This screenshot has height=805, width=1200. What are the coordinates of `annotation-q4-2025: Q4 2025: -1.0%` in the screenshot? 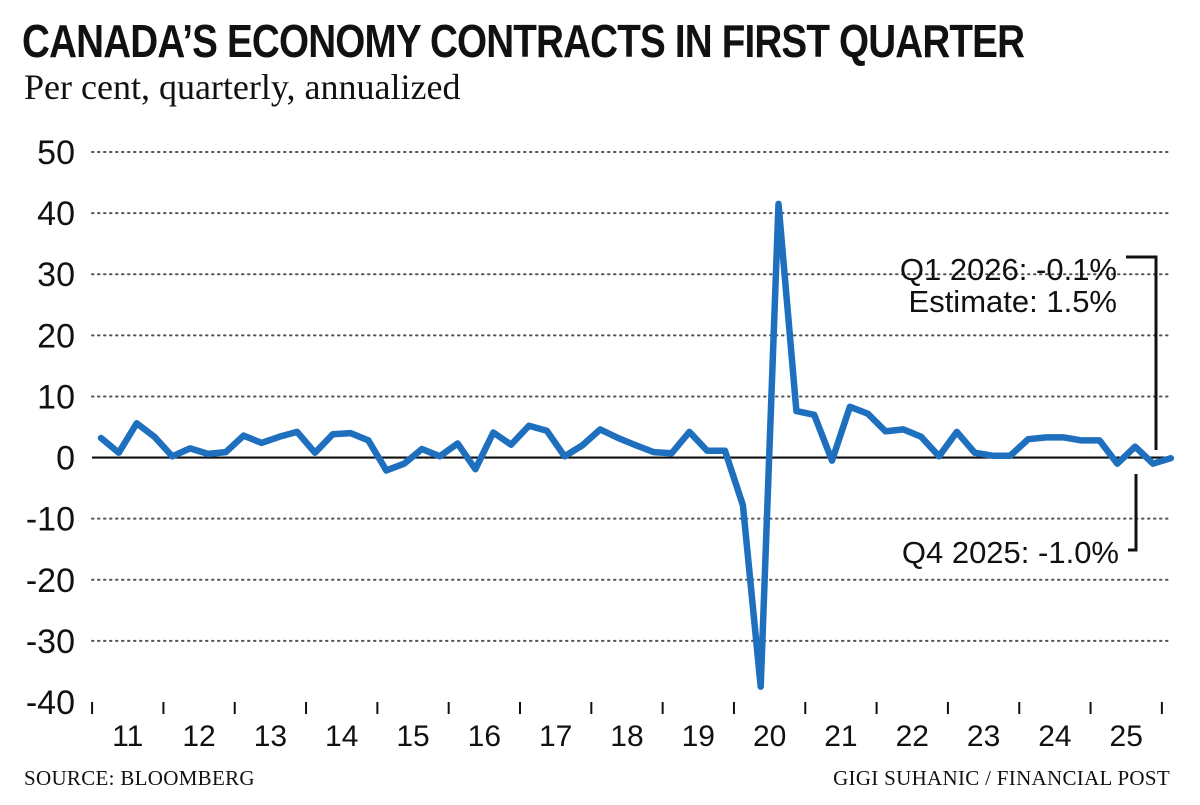 It's located at (1010, 552).